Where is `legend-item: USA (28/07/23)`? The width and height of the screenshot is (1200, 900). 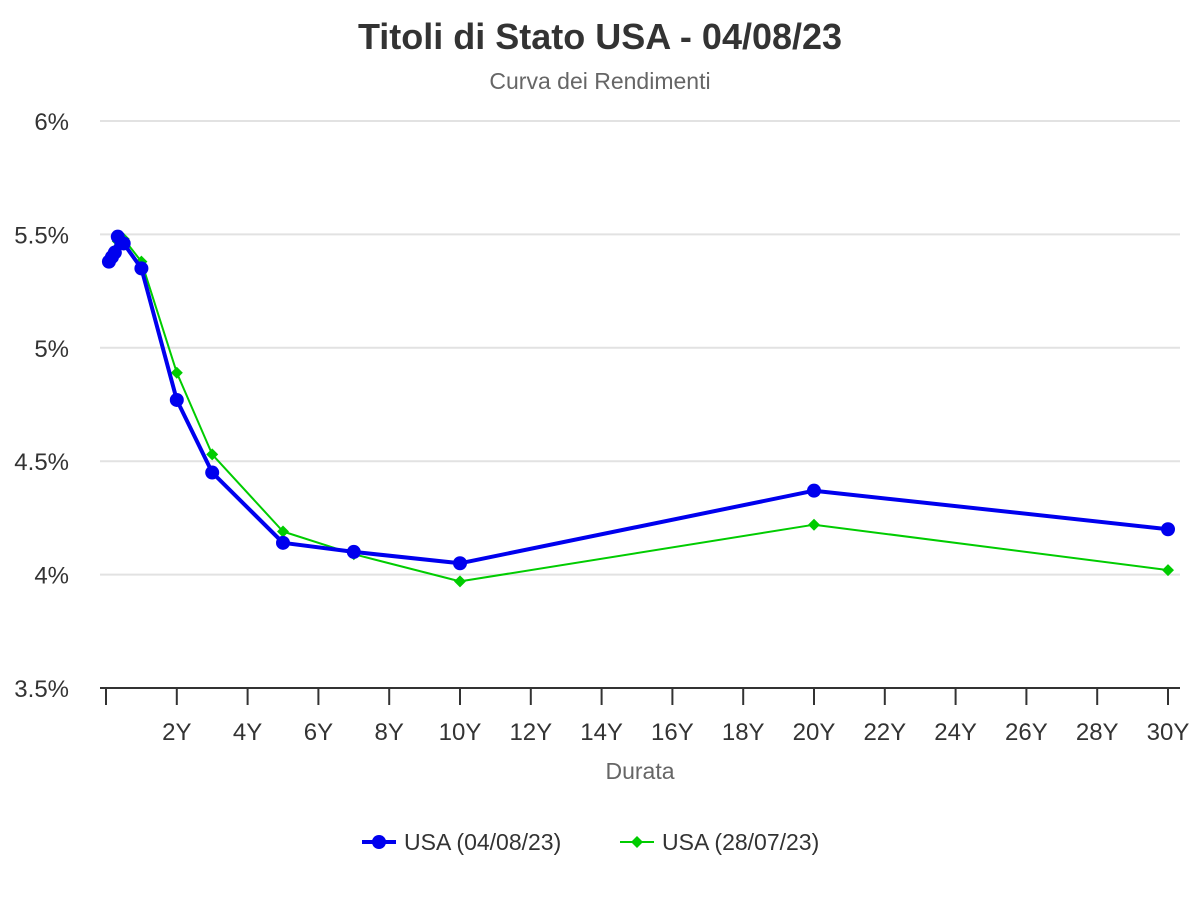
legend-item: USA (28/07/23) is located at coordinates (719, 842).